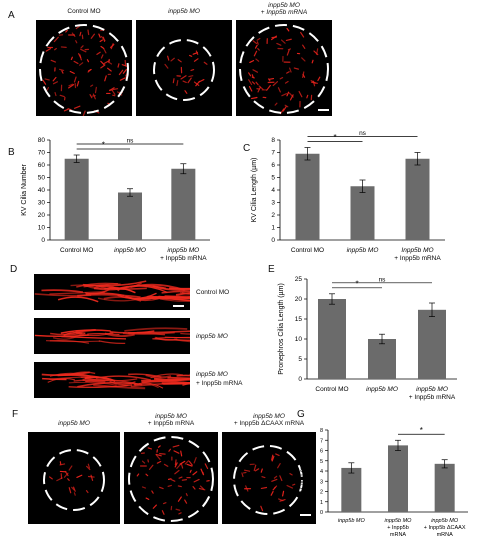 The height and width of the screenshot is (550, 477). I want to click on panel-letter-e: E, so click(271, 269).